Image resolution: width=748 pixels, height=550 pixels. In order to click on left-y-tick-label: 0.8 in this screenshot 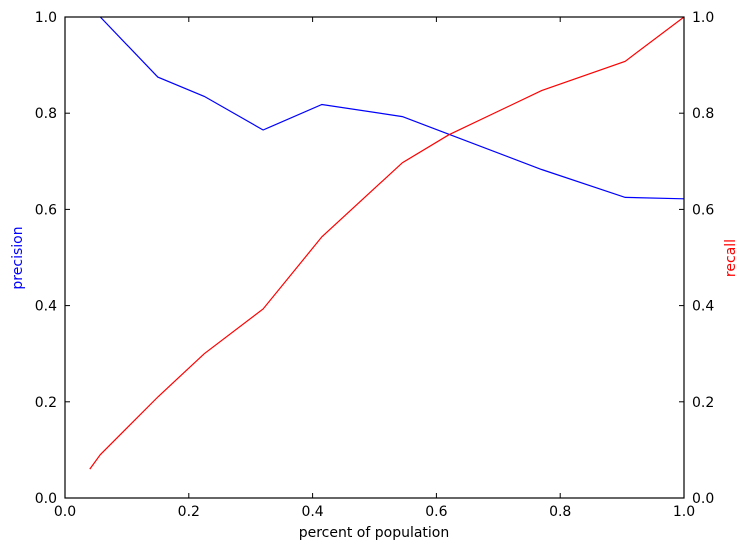, I will do `click(46, 114)`.